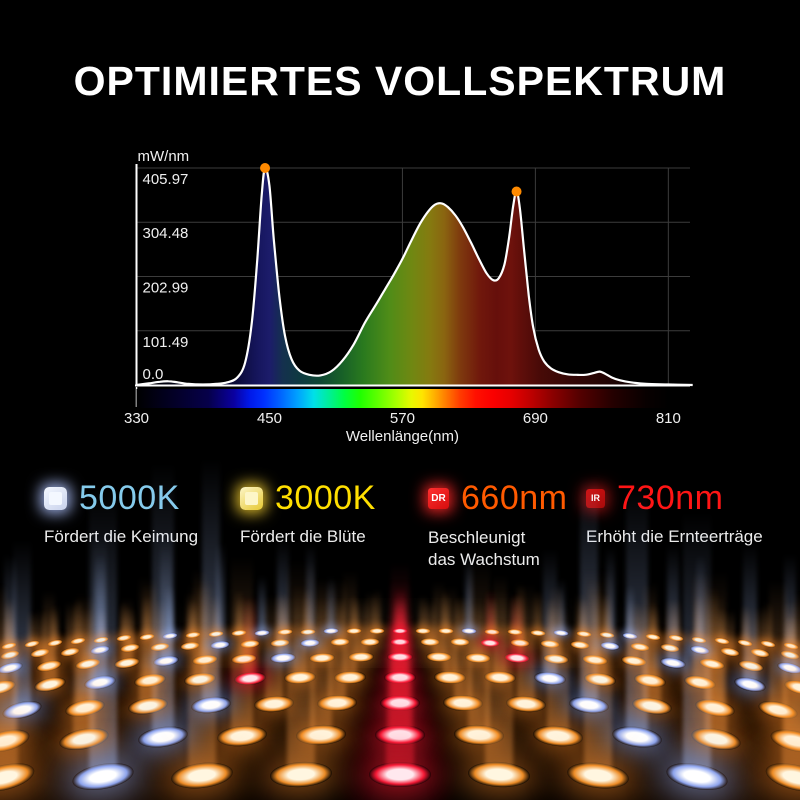 This screenshot has width=800, height=800. I want to click on infrared-ir-badge-icon: IR, so click(595, 498).